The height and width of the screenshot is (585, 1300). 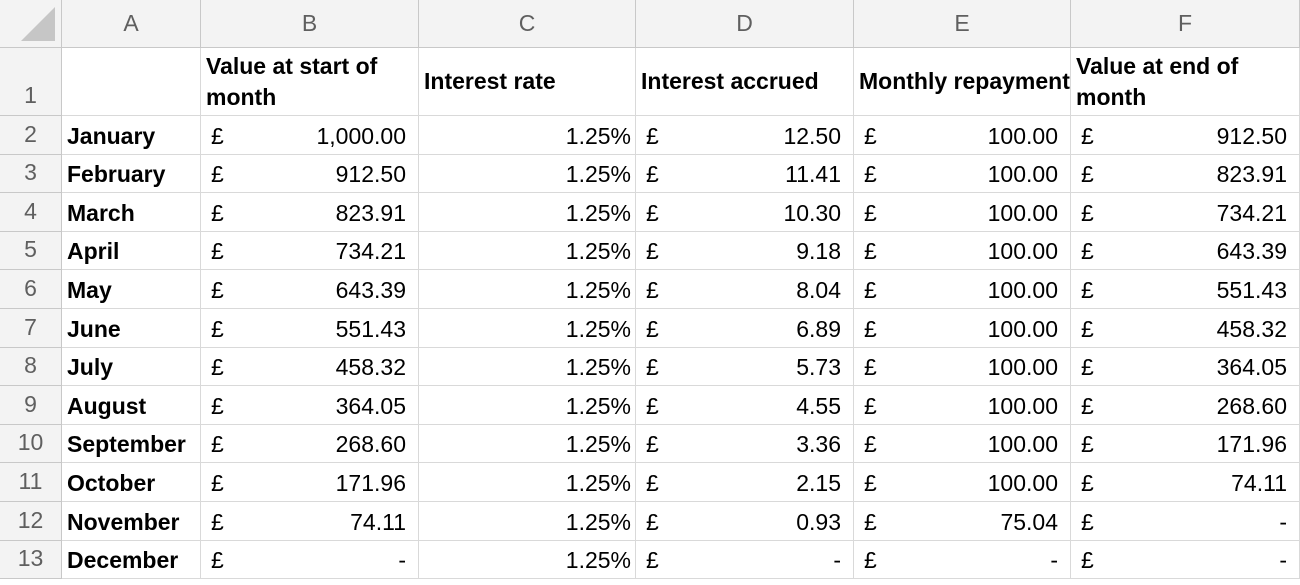 I want to click on start-value-cell: £268.60, so click(x=310, y=444).